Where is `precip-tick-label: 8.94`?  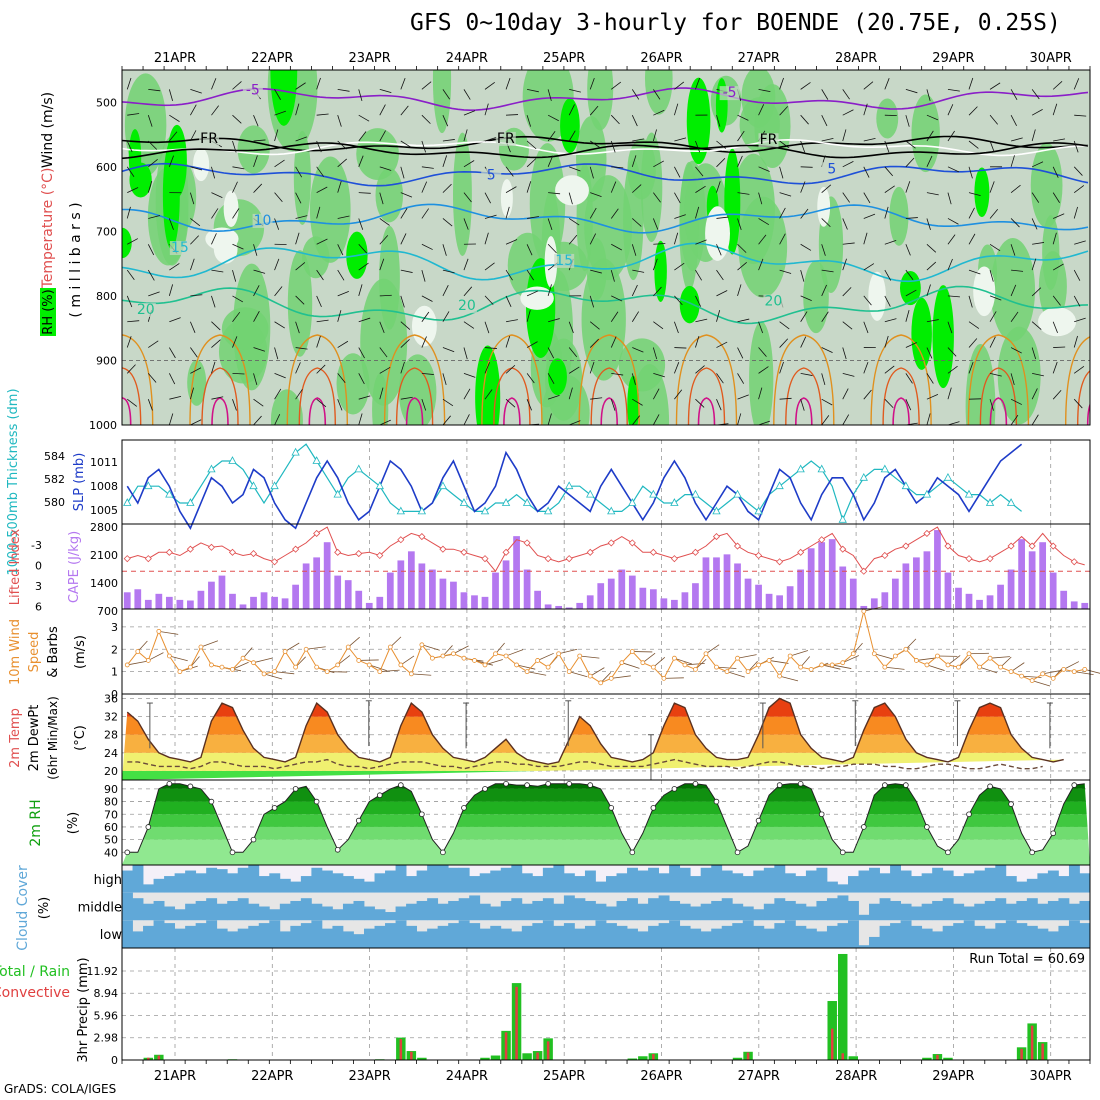 precip-tick-label: 8.94 is located at coordinates (106, 993).